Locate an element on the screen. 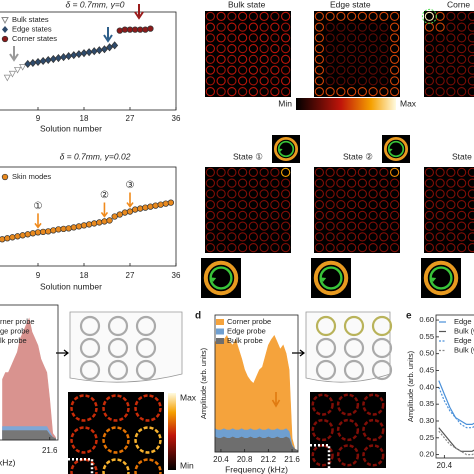 This screenshot has height=474, width=474. x-tick-label: 21.6 is located at coordinates (292, 459).